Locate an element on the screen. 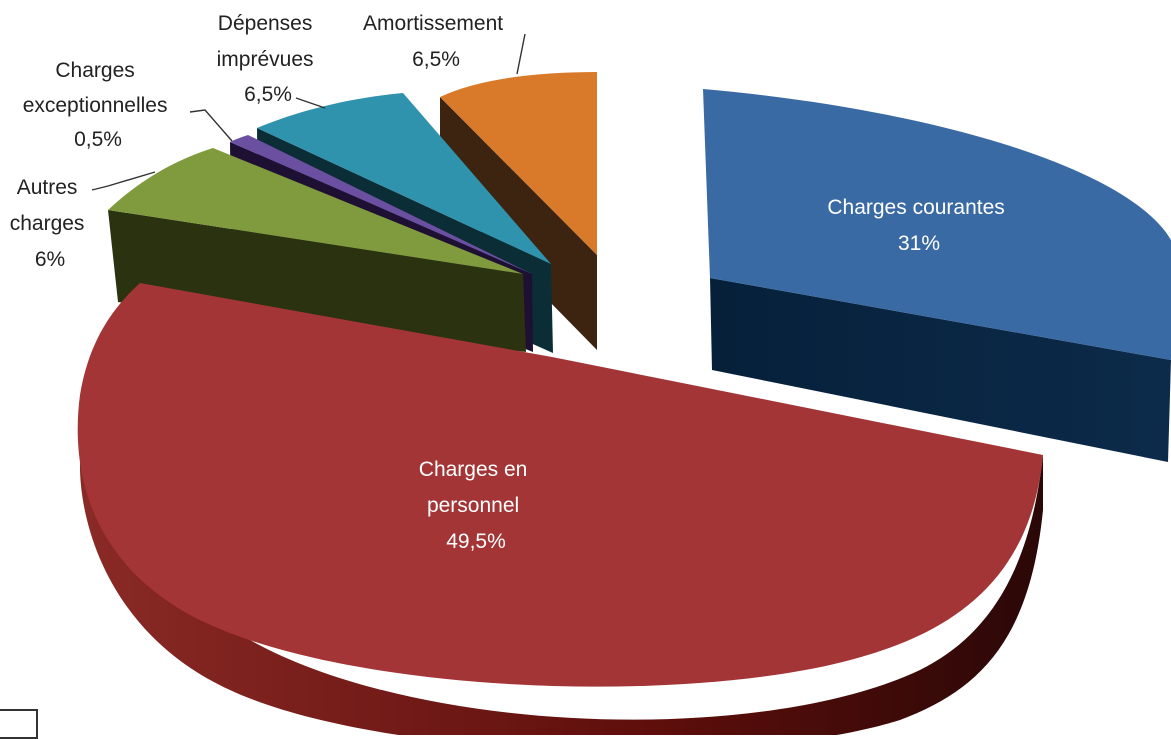  label-depenses-imprevues-l1: Dépenses is located at coordinates (265, 23).